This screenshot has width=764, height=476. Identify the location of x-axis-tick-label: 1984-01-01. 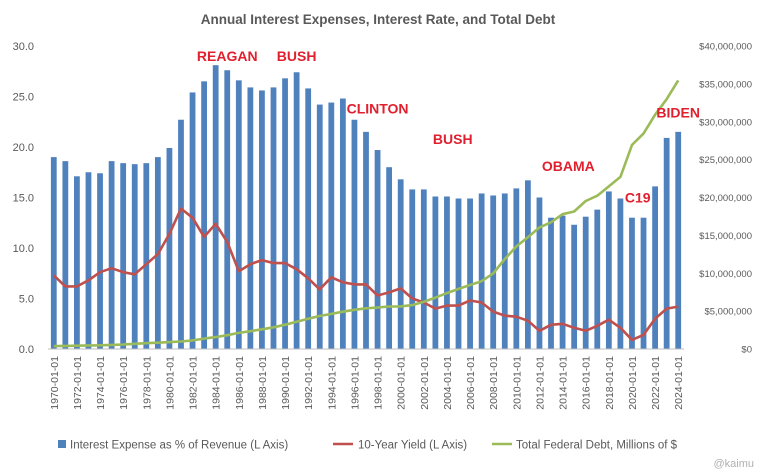
(217, 383).